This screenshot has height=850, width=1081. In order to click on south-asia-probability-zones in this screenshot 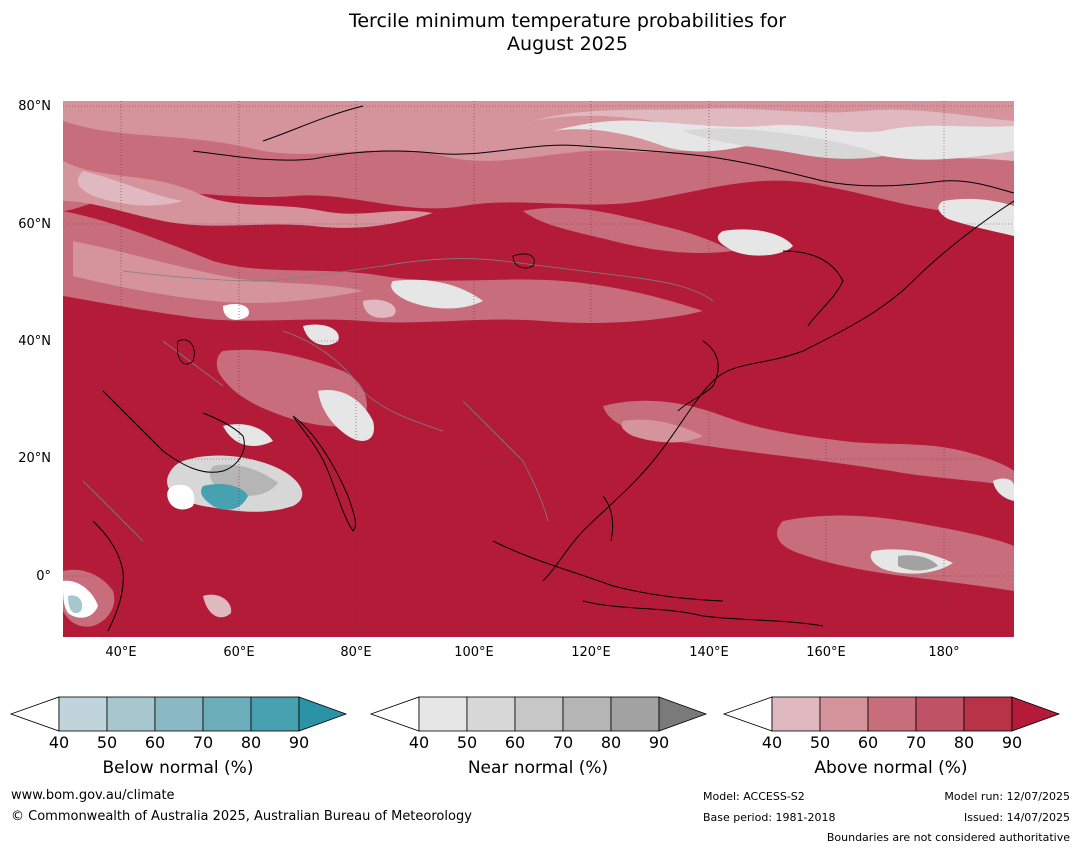, I will do `click(218, 488)`.